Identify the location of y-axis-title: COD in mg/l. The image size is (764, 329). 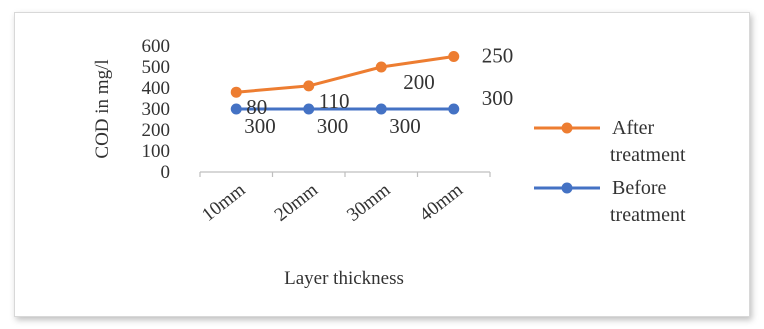
(102, 108).